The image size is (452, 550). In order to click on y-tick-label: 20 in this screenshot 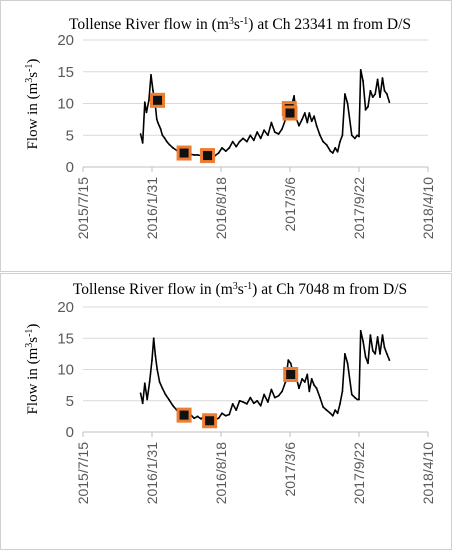, I will do `click(65, 307)`.